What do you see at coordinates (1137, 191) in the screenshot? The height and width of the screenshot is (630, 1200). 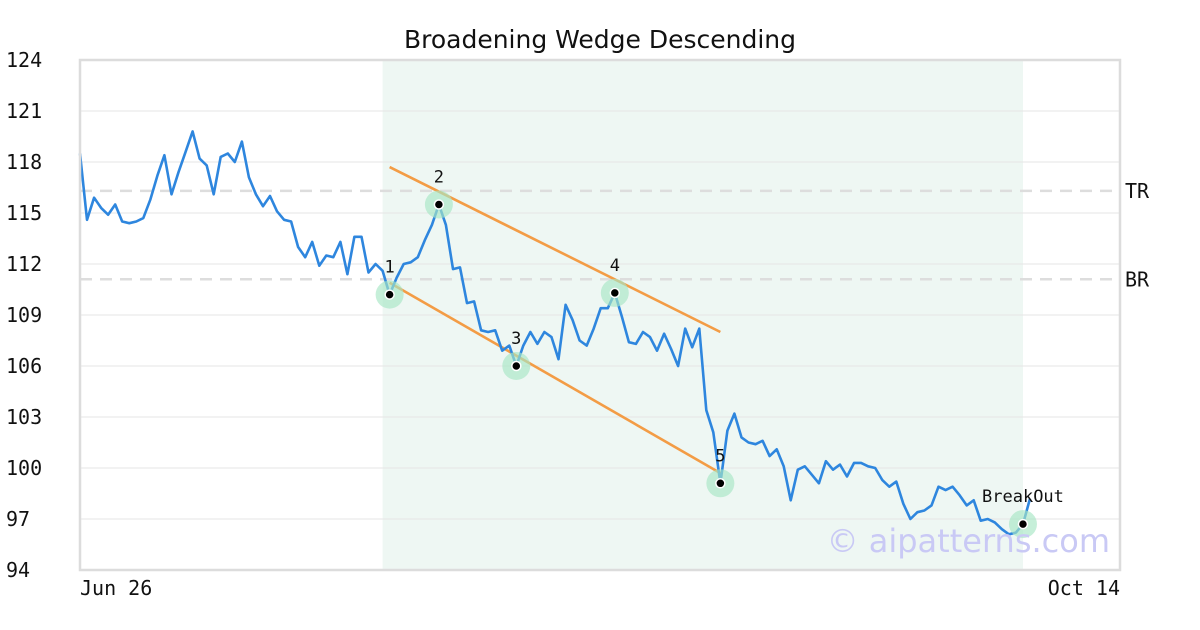 I see `level-label: TR` at bounding box center [1137, 191].